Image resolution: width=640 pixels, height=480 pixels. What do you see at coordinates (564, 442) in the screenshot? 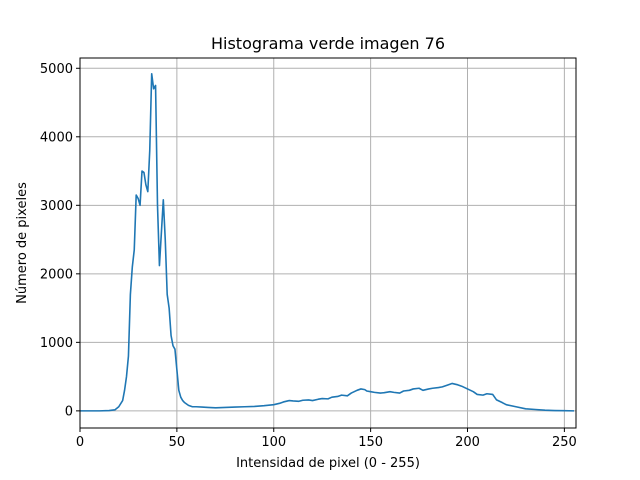
I see `x-tick-label: 250` at bounding box center [564, 442].